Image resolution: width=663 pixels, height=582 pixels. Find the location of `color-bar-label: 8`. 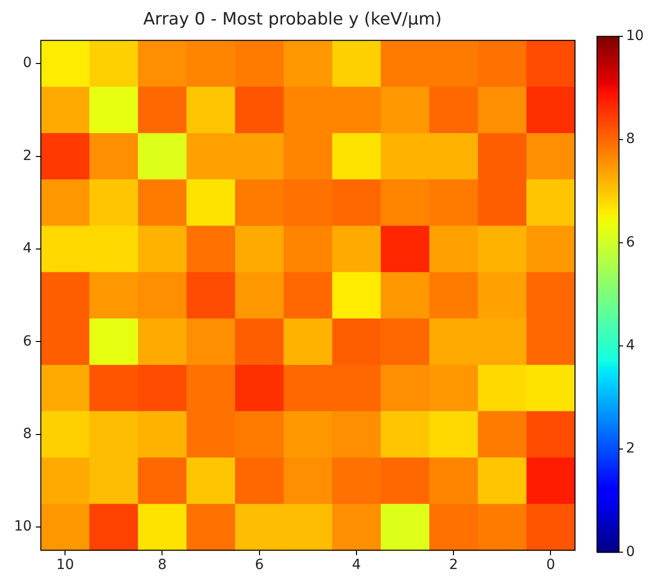

color-bar-label: 8 is located at coordinates (630, 139).